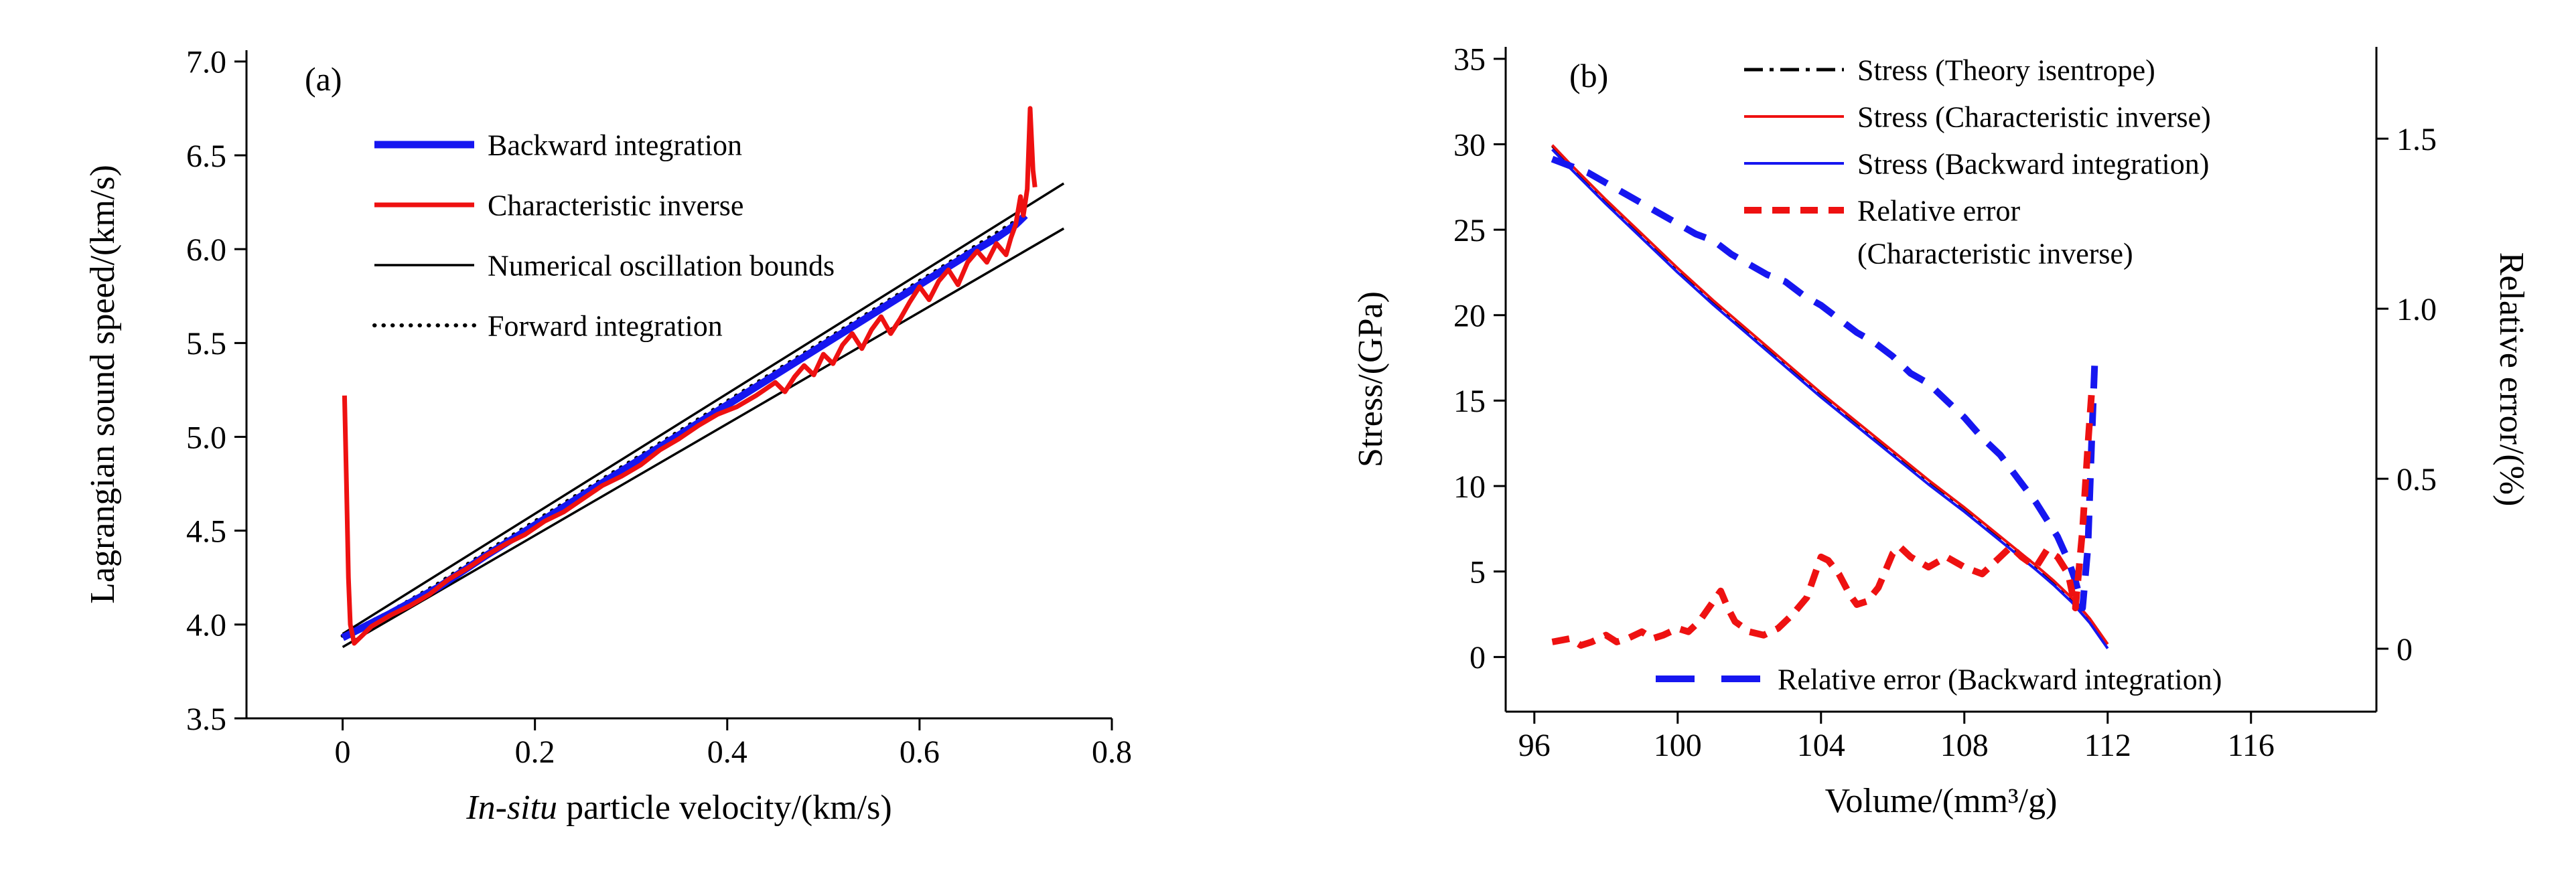 The height and width of the screenshot is (873, 2576). What do you see at coordinates (605, 325) in the screenshot?
I see `legend-label: Forward integration` at bounding box center [605, 325].